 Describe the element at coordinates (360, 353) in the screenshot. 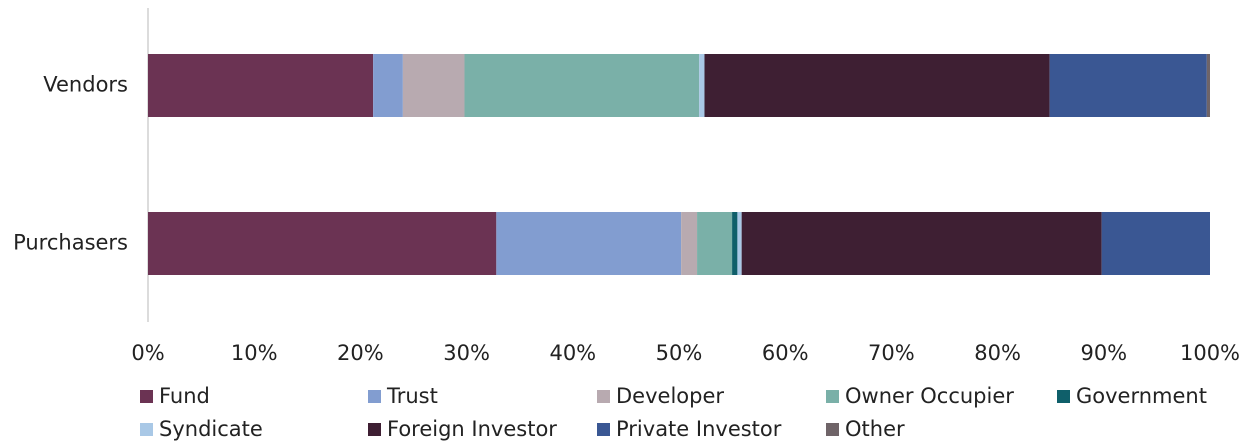

I see `x-tick-label: 20%` at that location.